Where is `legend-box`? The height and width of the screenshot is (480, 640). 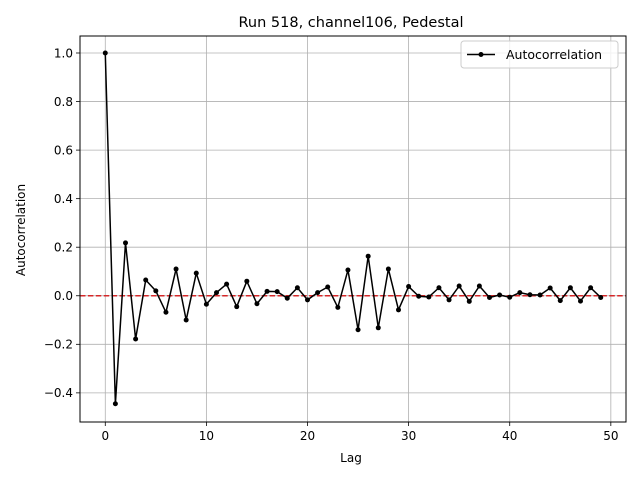
legend-box is located at coordinates (539, 54).